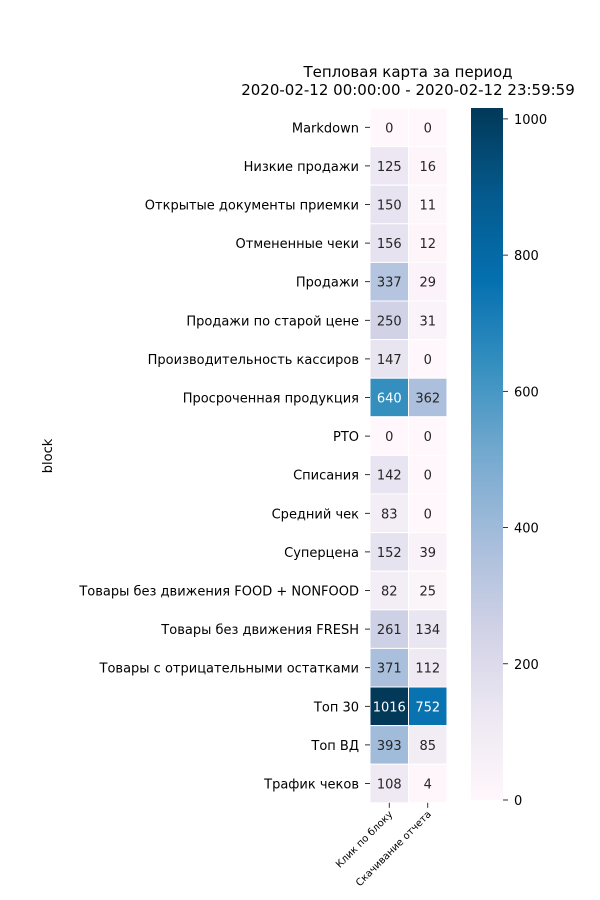 This screenshot has width=600, height=900. I want to click on cell-value-label: 16, so click(427, 167).